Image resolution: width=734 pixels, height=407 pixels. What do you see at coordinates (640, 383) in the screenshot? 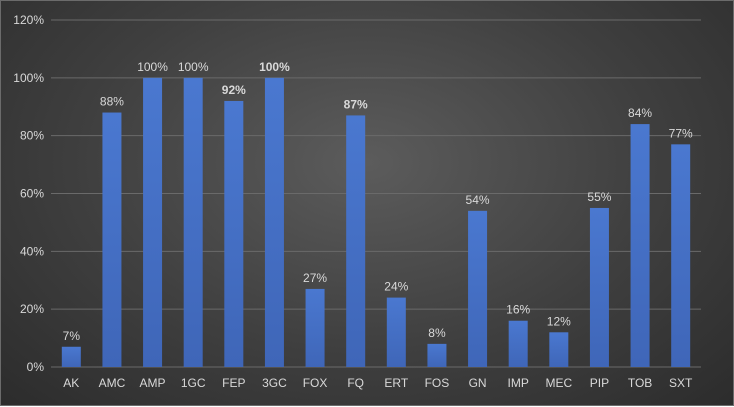
I see `x-tick-label: TOB` at bounding box center [640, 383].